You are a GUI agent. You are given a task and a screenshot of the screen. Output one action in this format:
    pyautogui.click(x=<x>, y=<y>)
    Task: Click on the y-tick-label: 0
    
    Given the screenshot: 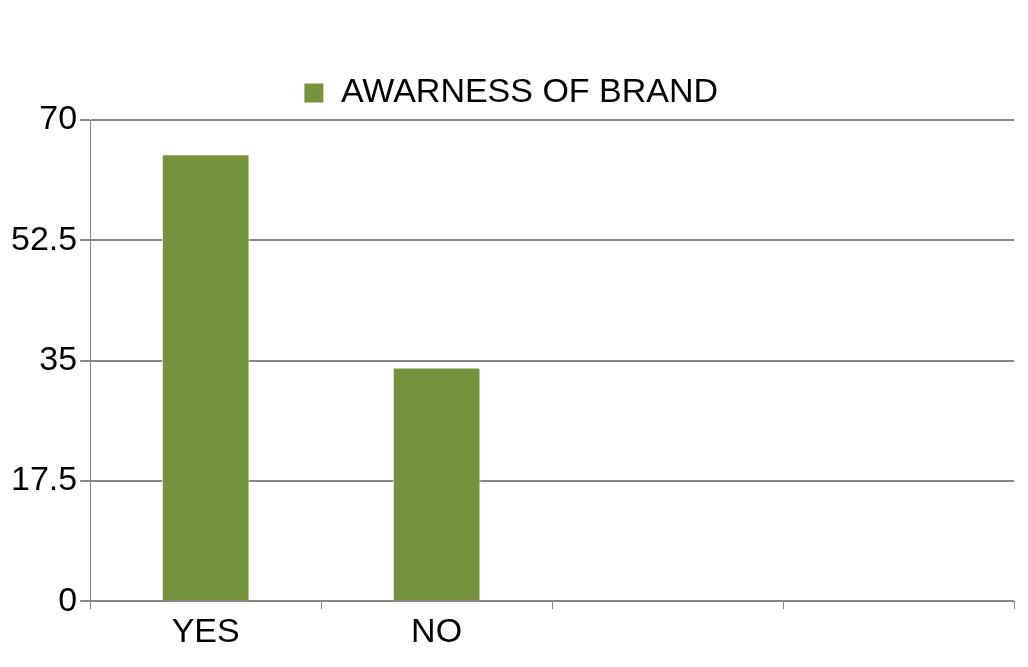 What is the action you would take?
    pyautogui.click(x=68, y=598)
    